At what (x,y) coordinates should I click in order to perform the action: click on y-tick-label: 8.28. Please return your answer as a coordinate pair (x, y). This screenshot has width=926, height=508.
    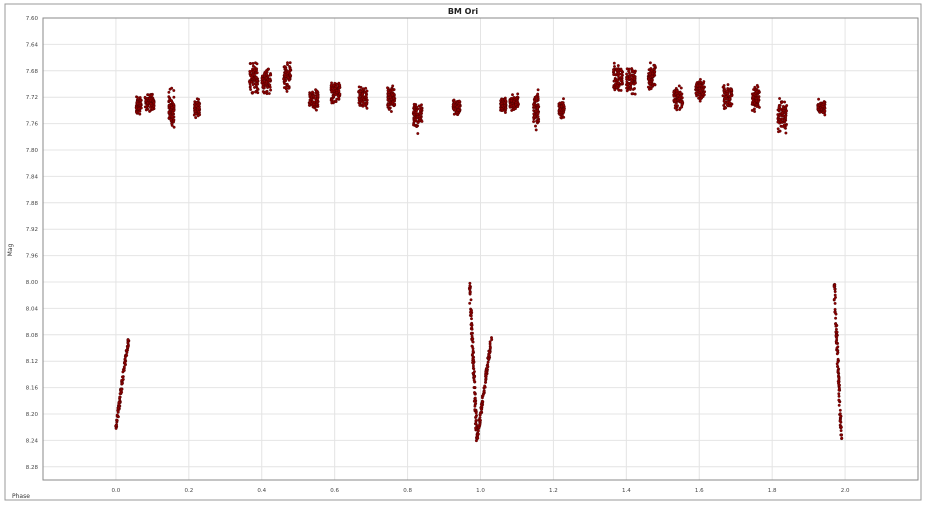
    Looking at the image, I should click on (32, 468).